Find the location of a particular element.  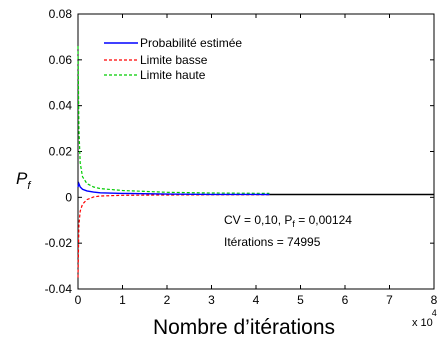

y-tick-label: 0.06 is located at coordinates (61, 60).